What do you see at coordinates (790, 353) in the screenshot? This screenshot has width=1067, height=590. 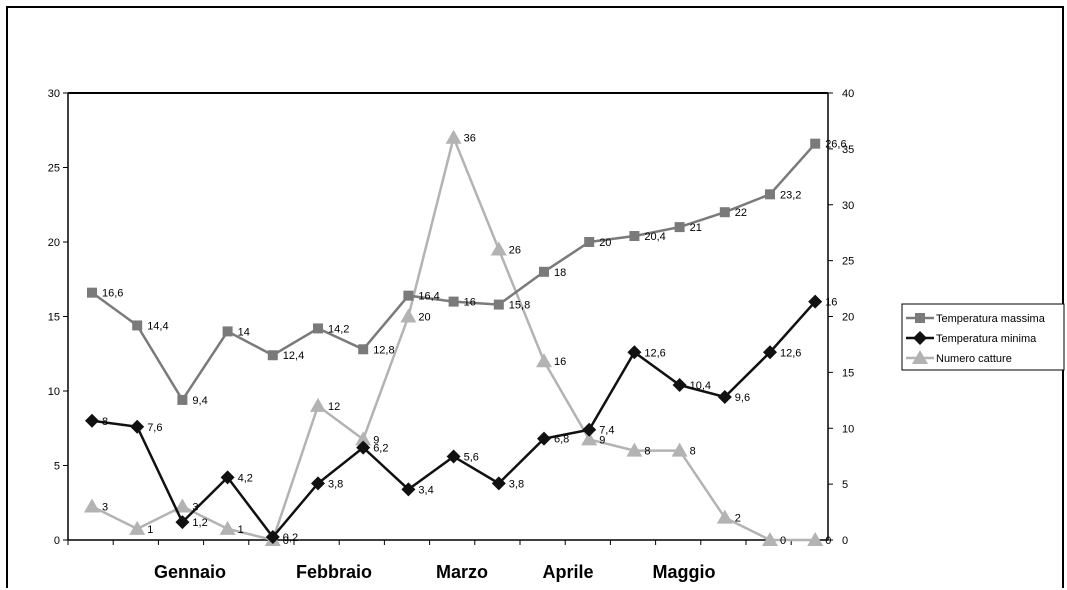 I see `data-label: 12,6` at bounding box center [790, 353].